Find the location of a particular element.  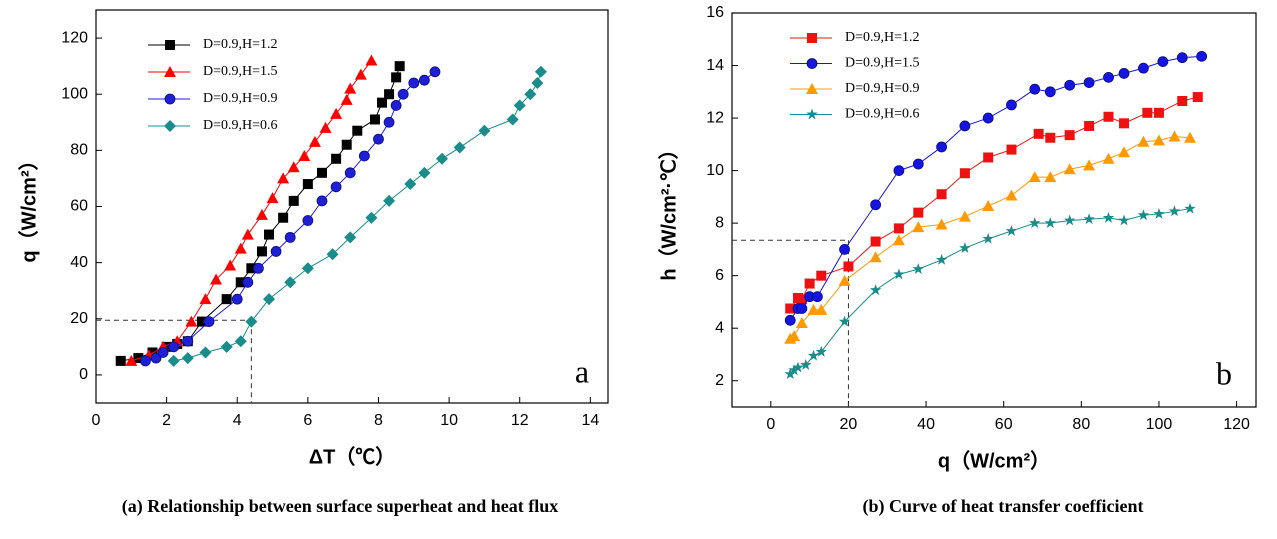

x-tick-label: 6 is located at coordinates (307, 420).